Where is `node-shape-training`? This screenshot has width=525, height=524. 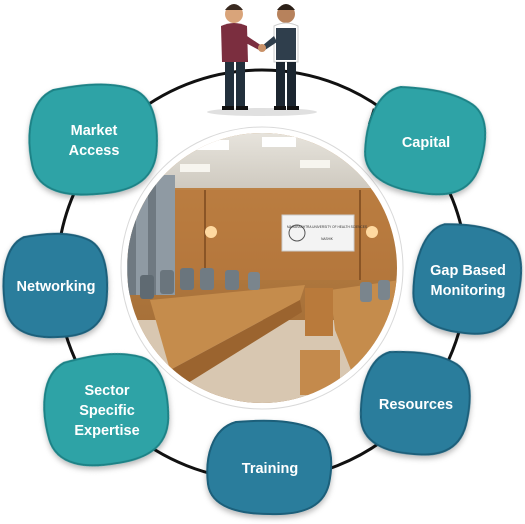
node-shape-training is located at coordinates (269, 467).